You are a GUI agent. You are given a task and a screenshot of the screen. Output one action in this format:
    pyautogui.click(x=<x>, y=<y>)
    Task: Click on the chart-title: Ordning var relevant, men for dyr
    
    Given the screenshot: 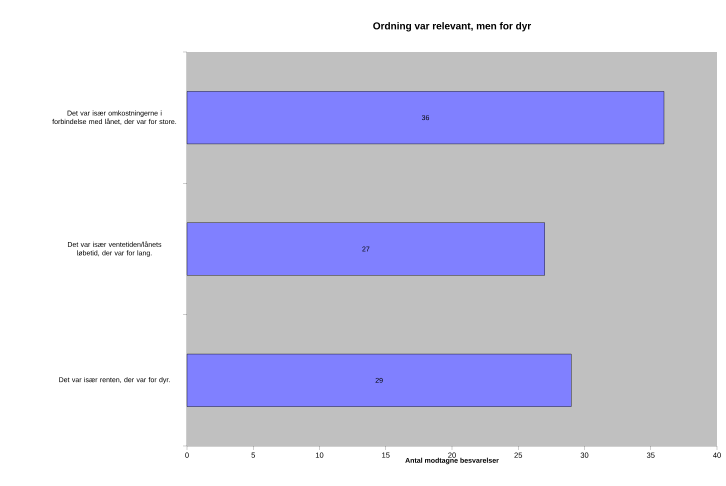 What is the action you would take?
    pyautogui.click(x=452, y=27)
    